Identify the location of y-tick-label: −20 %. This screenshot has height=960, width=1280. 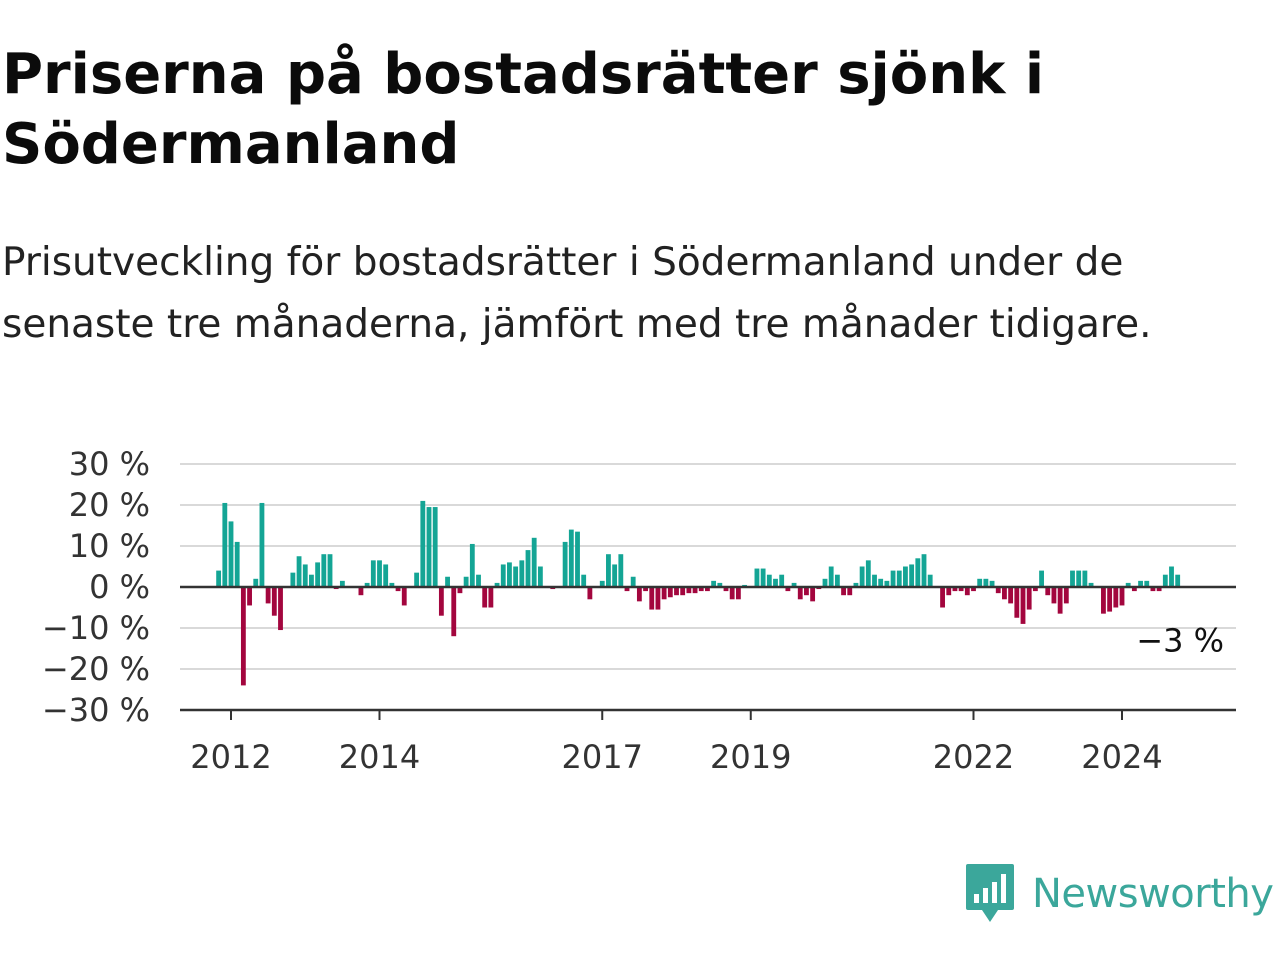
(96, 669).